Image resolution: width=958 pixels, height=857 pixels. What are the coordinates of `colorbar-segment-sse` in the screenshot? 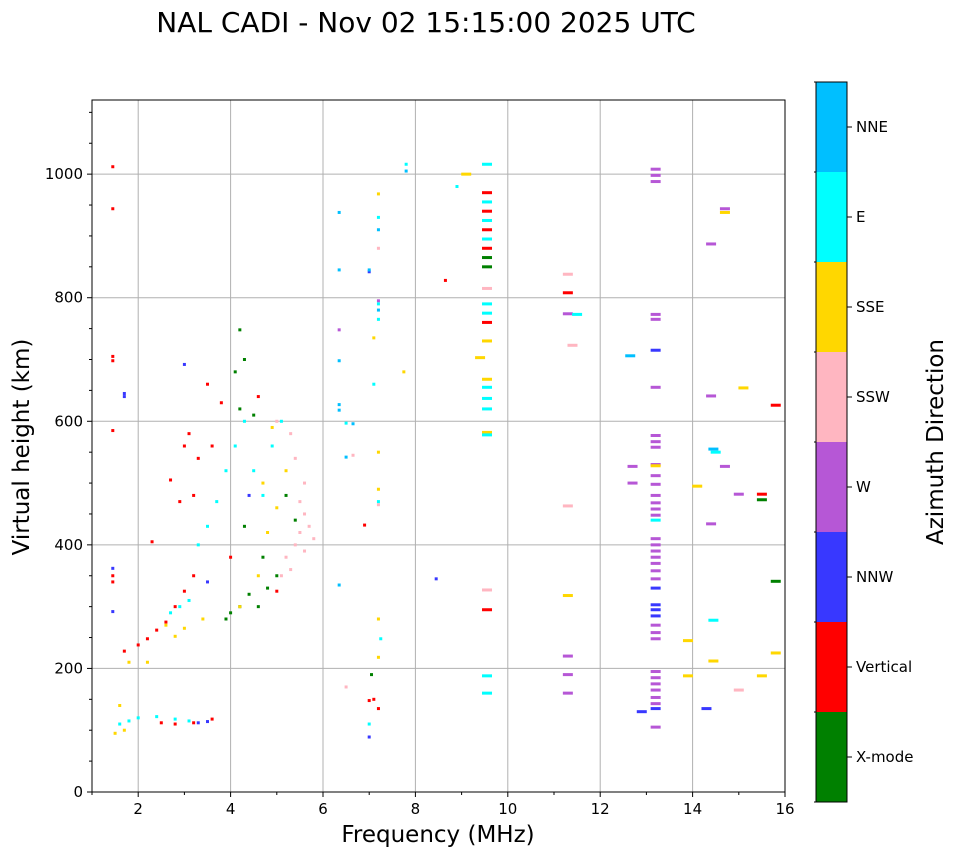 It's located at (831, 307).